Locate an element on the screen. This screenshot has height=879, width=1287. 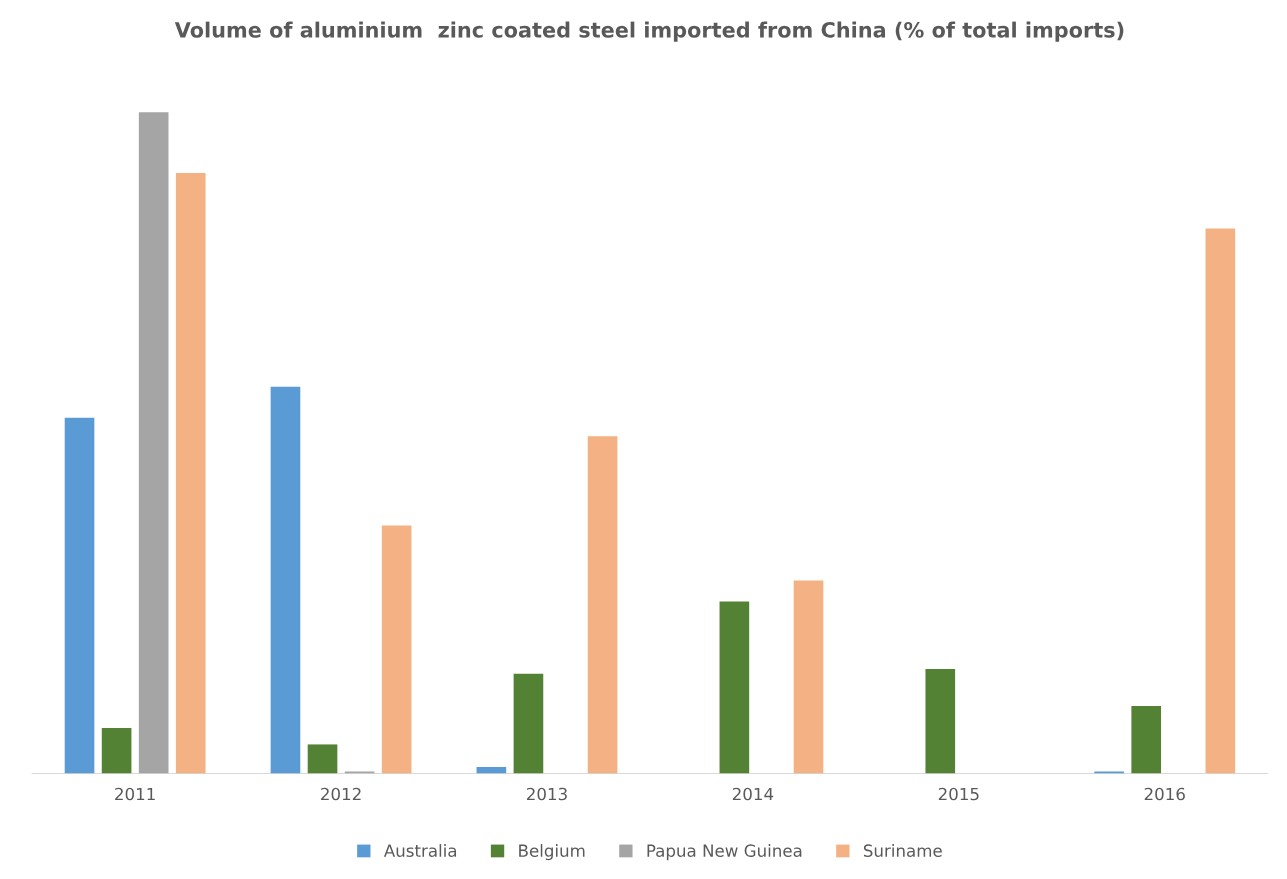
chart-title: Volume of aluminium zinc coated steel imported from China (% of total imports) is located at coordinates (649, 31).